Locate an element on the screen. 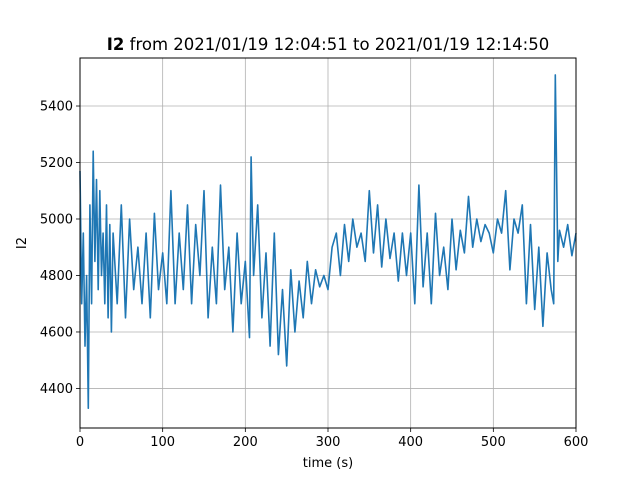 The height and width of the screenshot is (480, 640). y-tick-label: 4800 is located at coordinates (56, 276).